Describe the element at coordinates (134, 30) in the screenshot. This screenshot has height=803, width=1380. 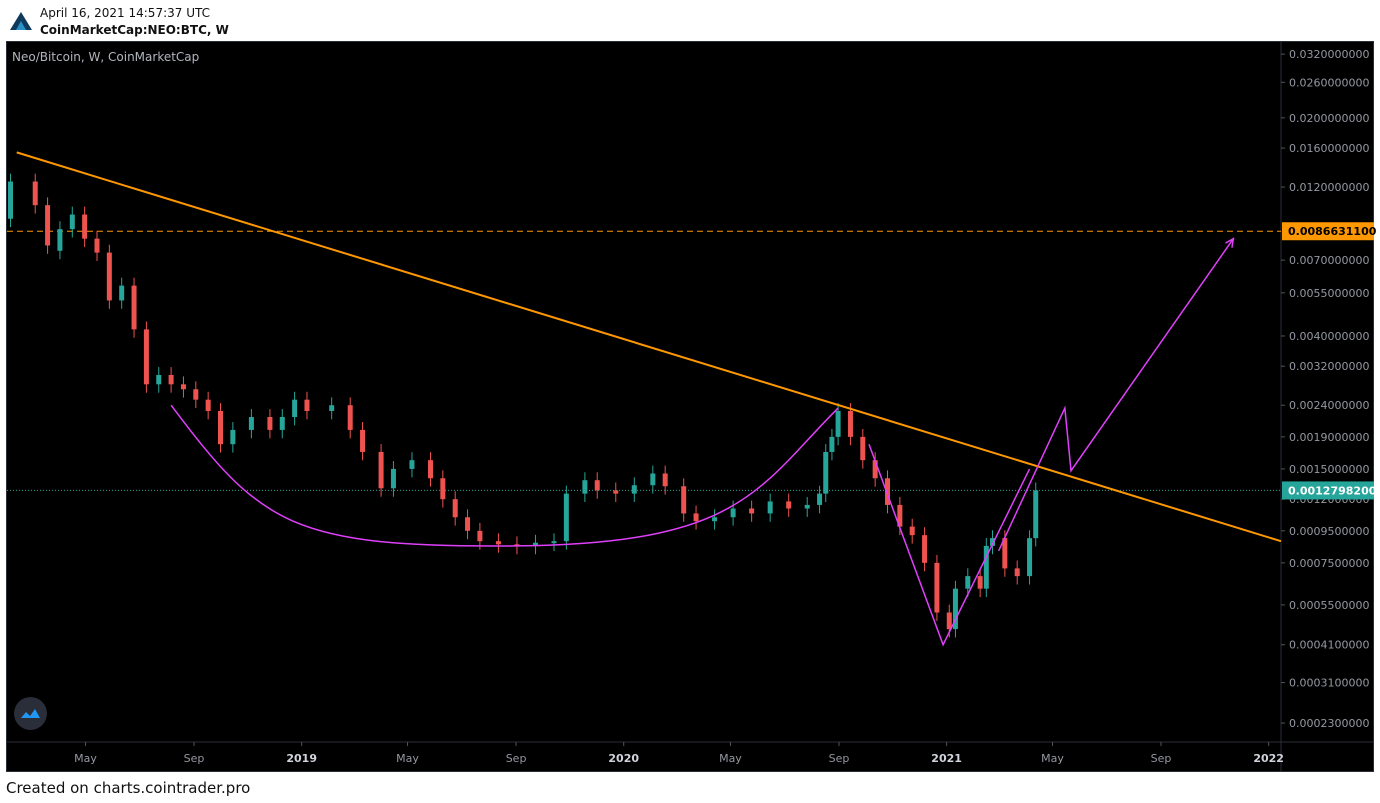
I see `symbol-label: CoinMarketCap:NEO:BTC, W` at that location.